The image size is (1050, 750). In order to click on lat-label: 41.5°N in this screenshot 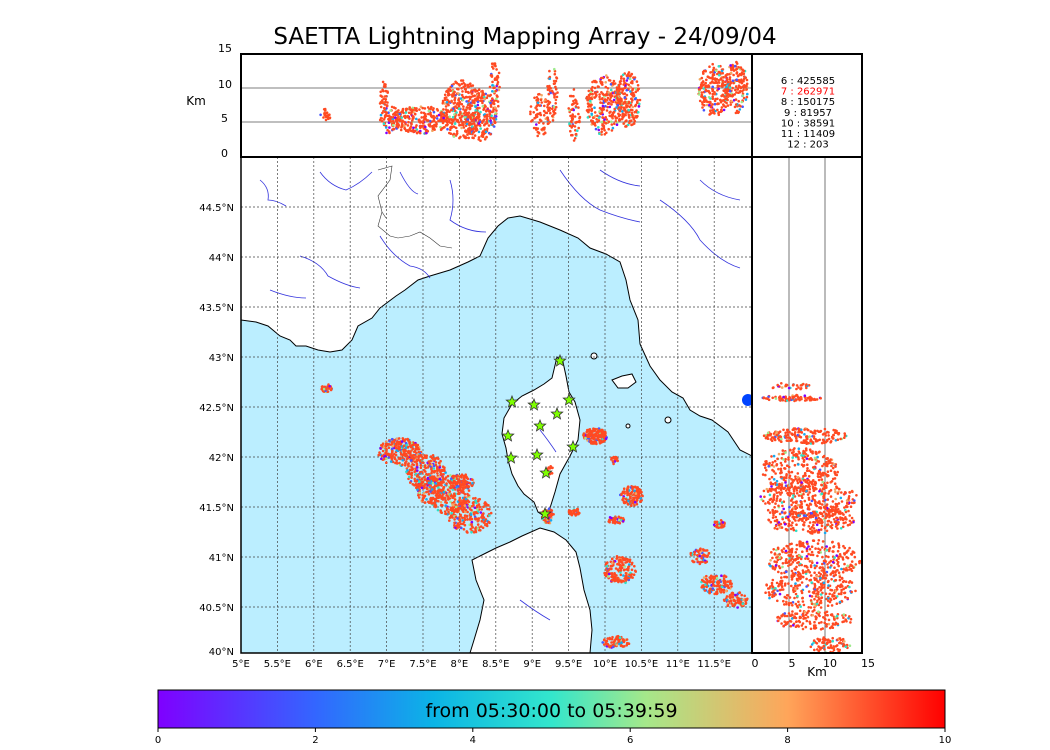, I will do `click(216, 508)`.